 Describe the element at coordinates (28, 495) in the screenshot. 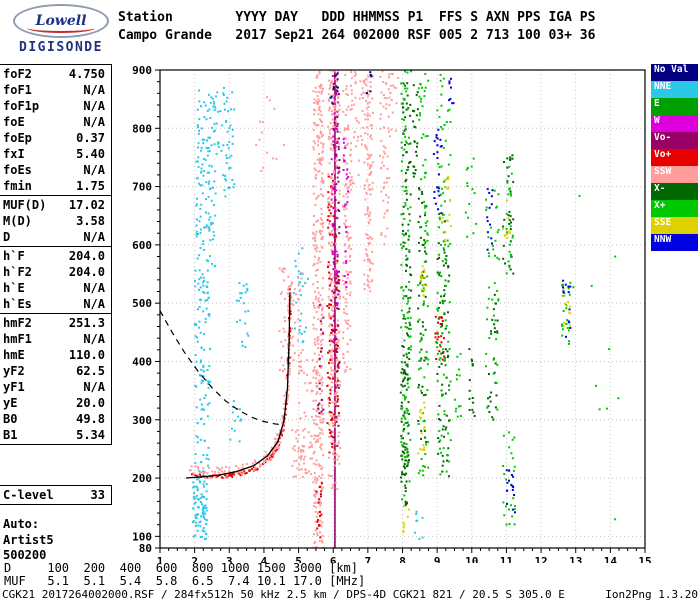

I see `param-name-c-level: C-level` at that location.